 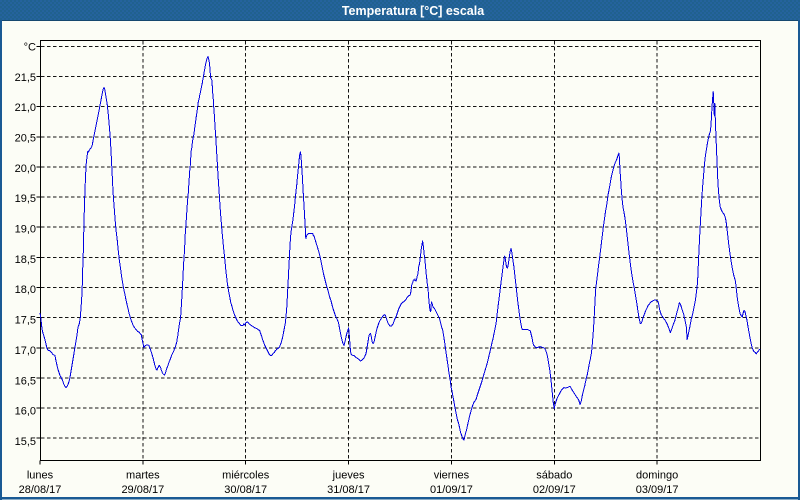 What do you see at coordinates (452, 476) in the screenshot?
I see `svg-text: viernes` at bounding box center [452, 476].